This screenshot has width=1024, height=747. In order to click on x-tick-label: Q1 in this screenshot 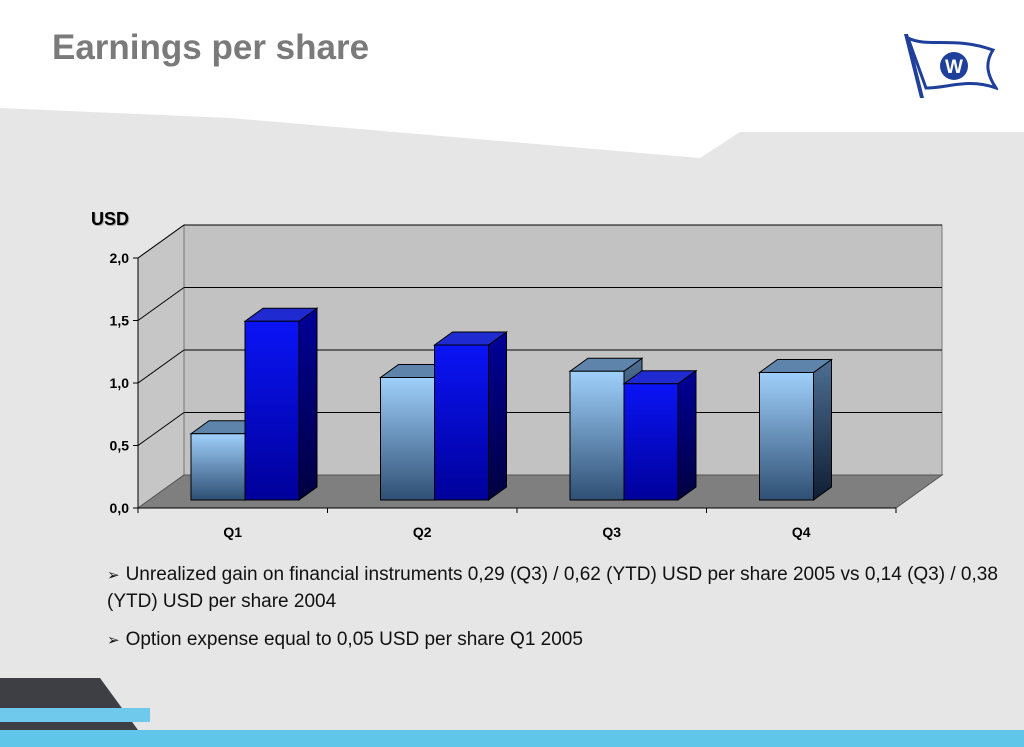, I will do `click(232, 532)`.